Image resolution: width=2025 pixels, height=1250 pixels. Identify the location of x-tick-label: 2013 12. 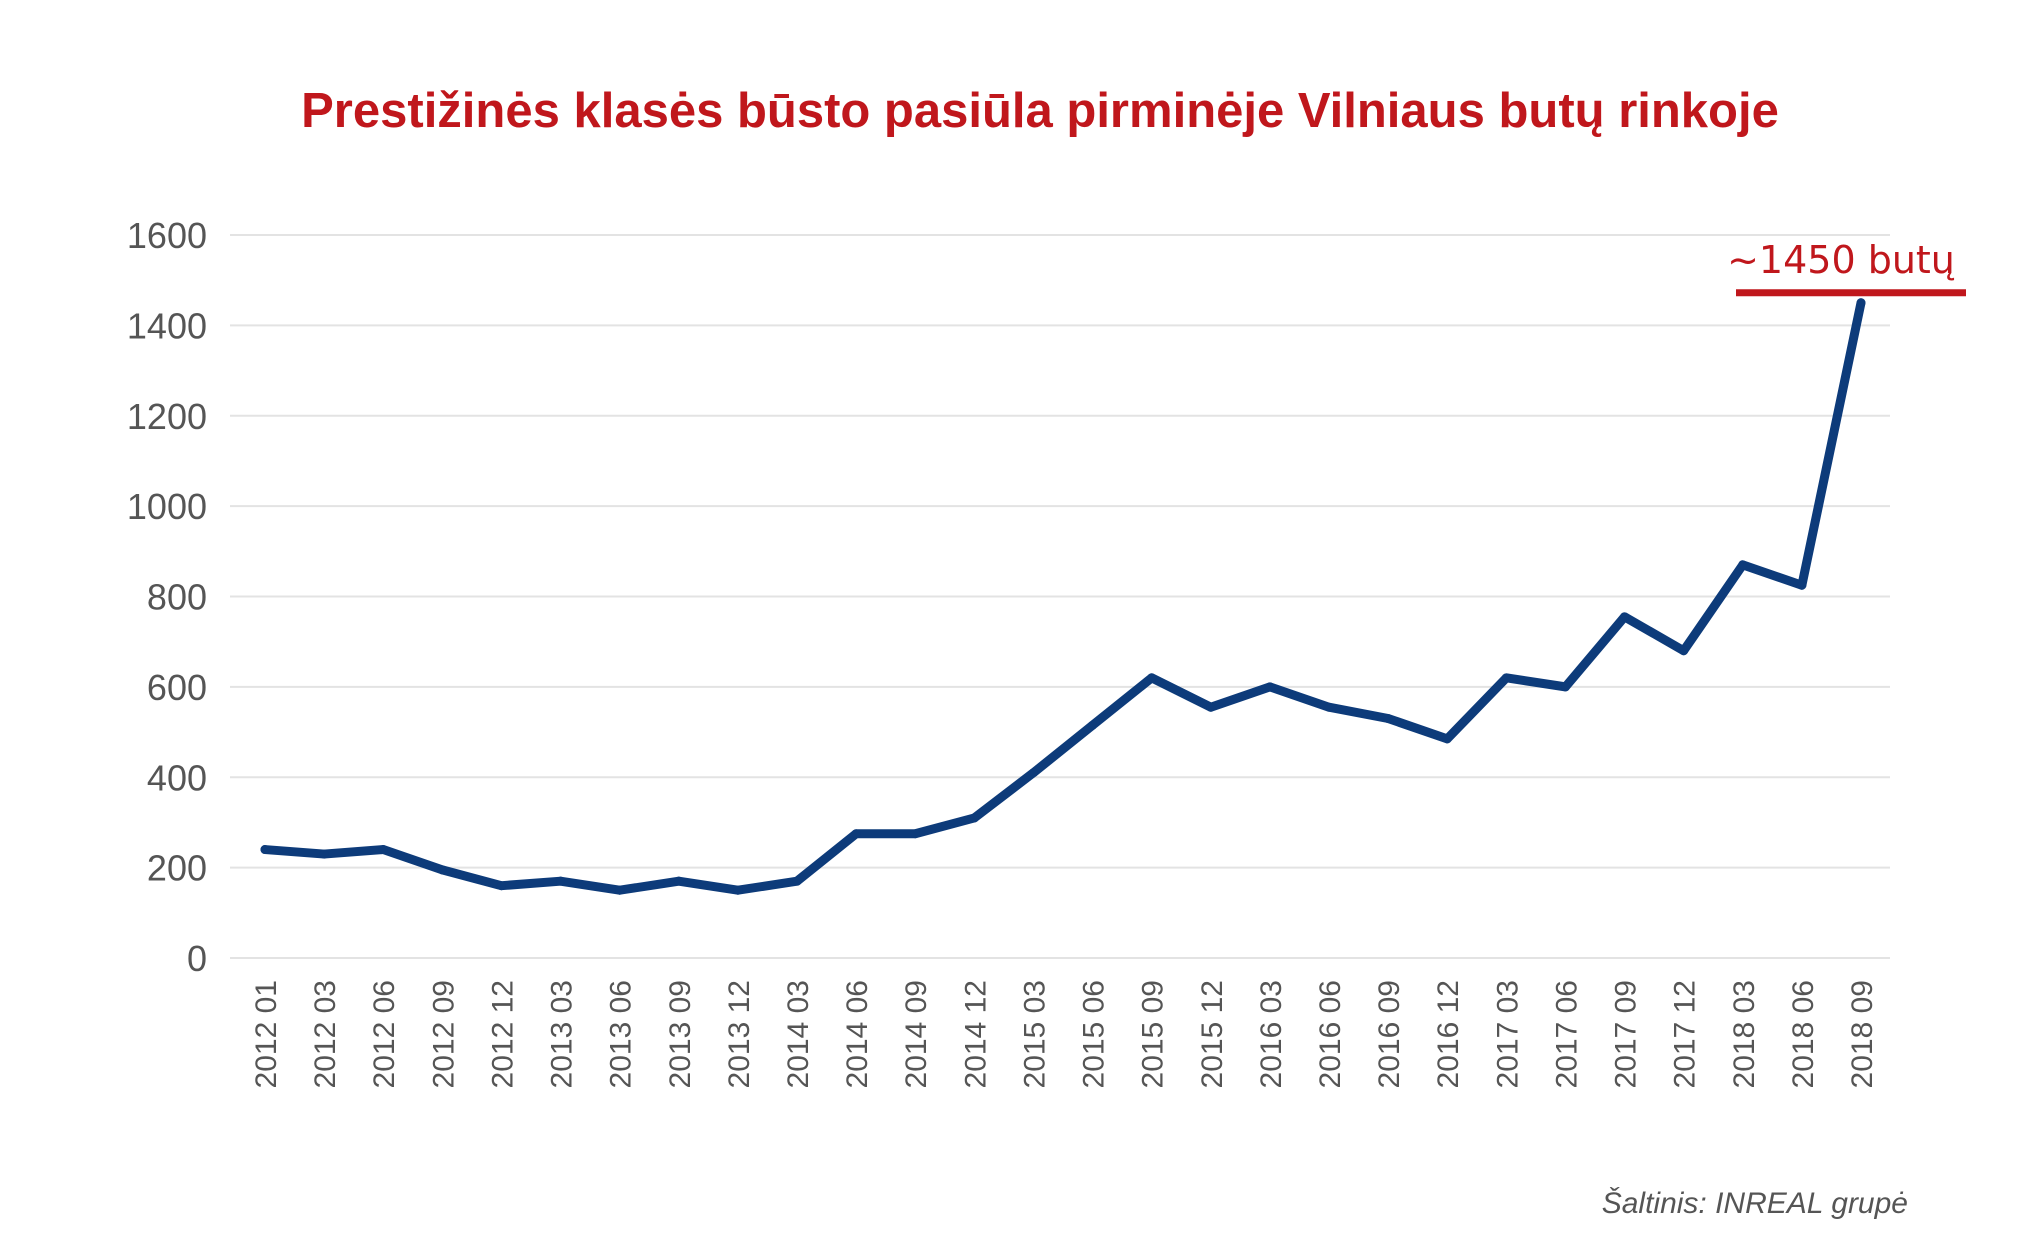
(739, 1034).